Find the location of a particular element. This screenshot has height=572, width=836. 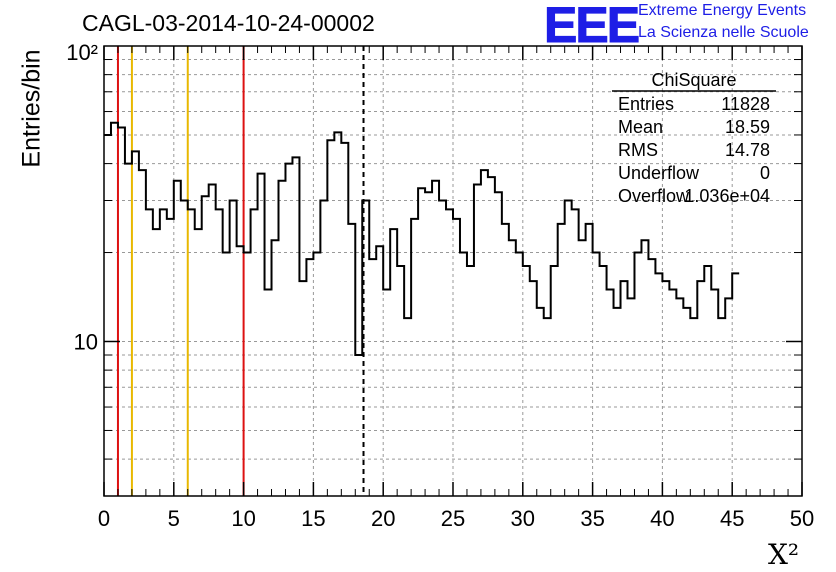

x-tick-label: 30 is located at coordinates (523, 518).